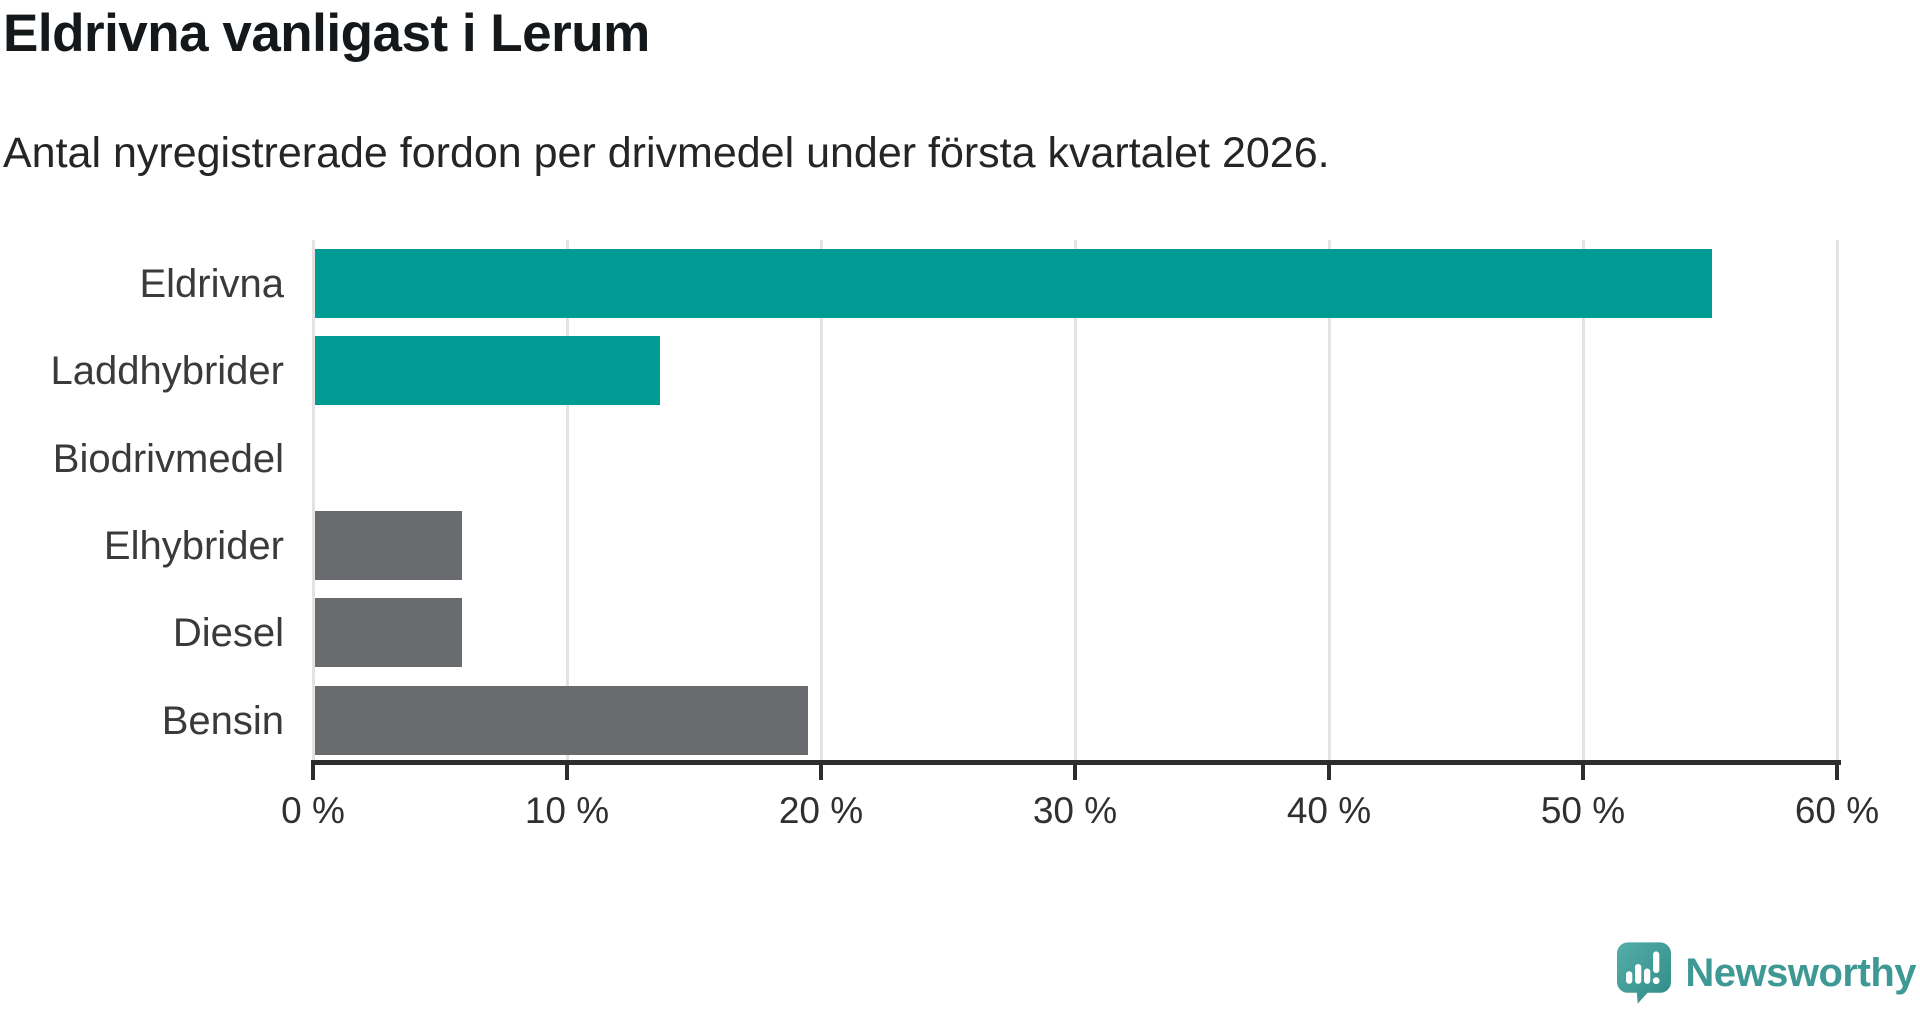  What do you see at coordinates (389, 632) in the screenshot?
I see `bar-diesel` at bounding box center [389, 632].